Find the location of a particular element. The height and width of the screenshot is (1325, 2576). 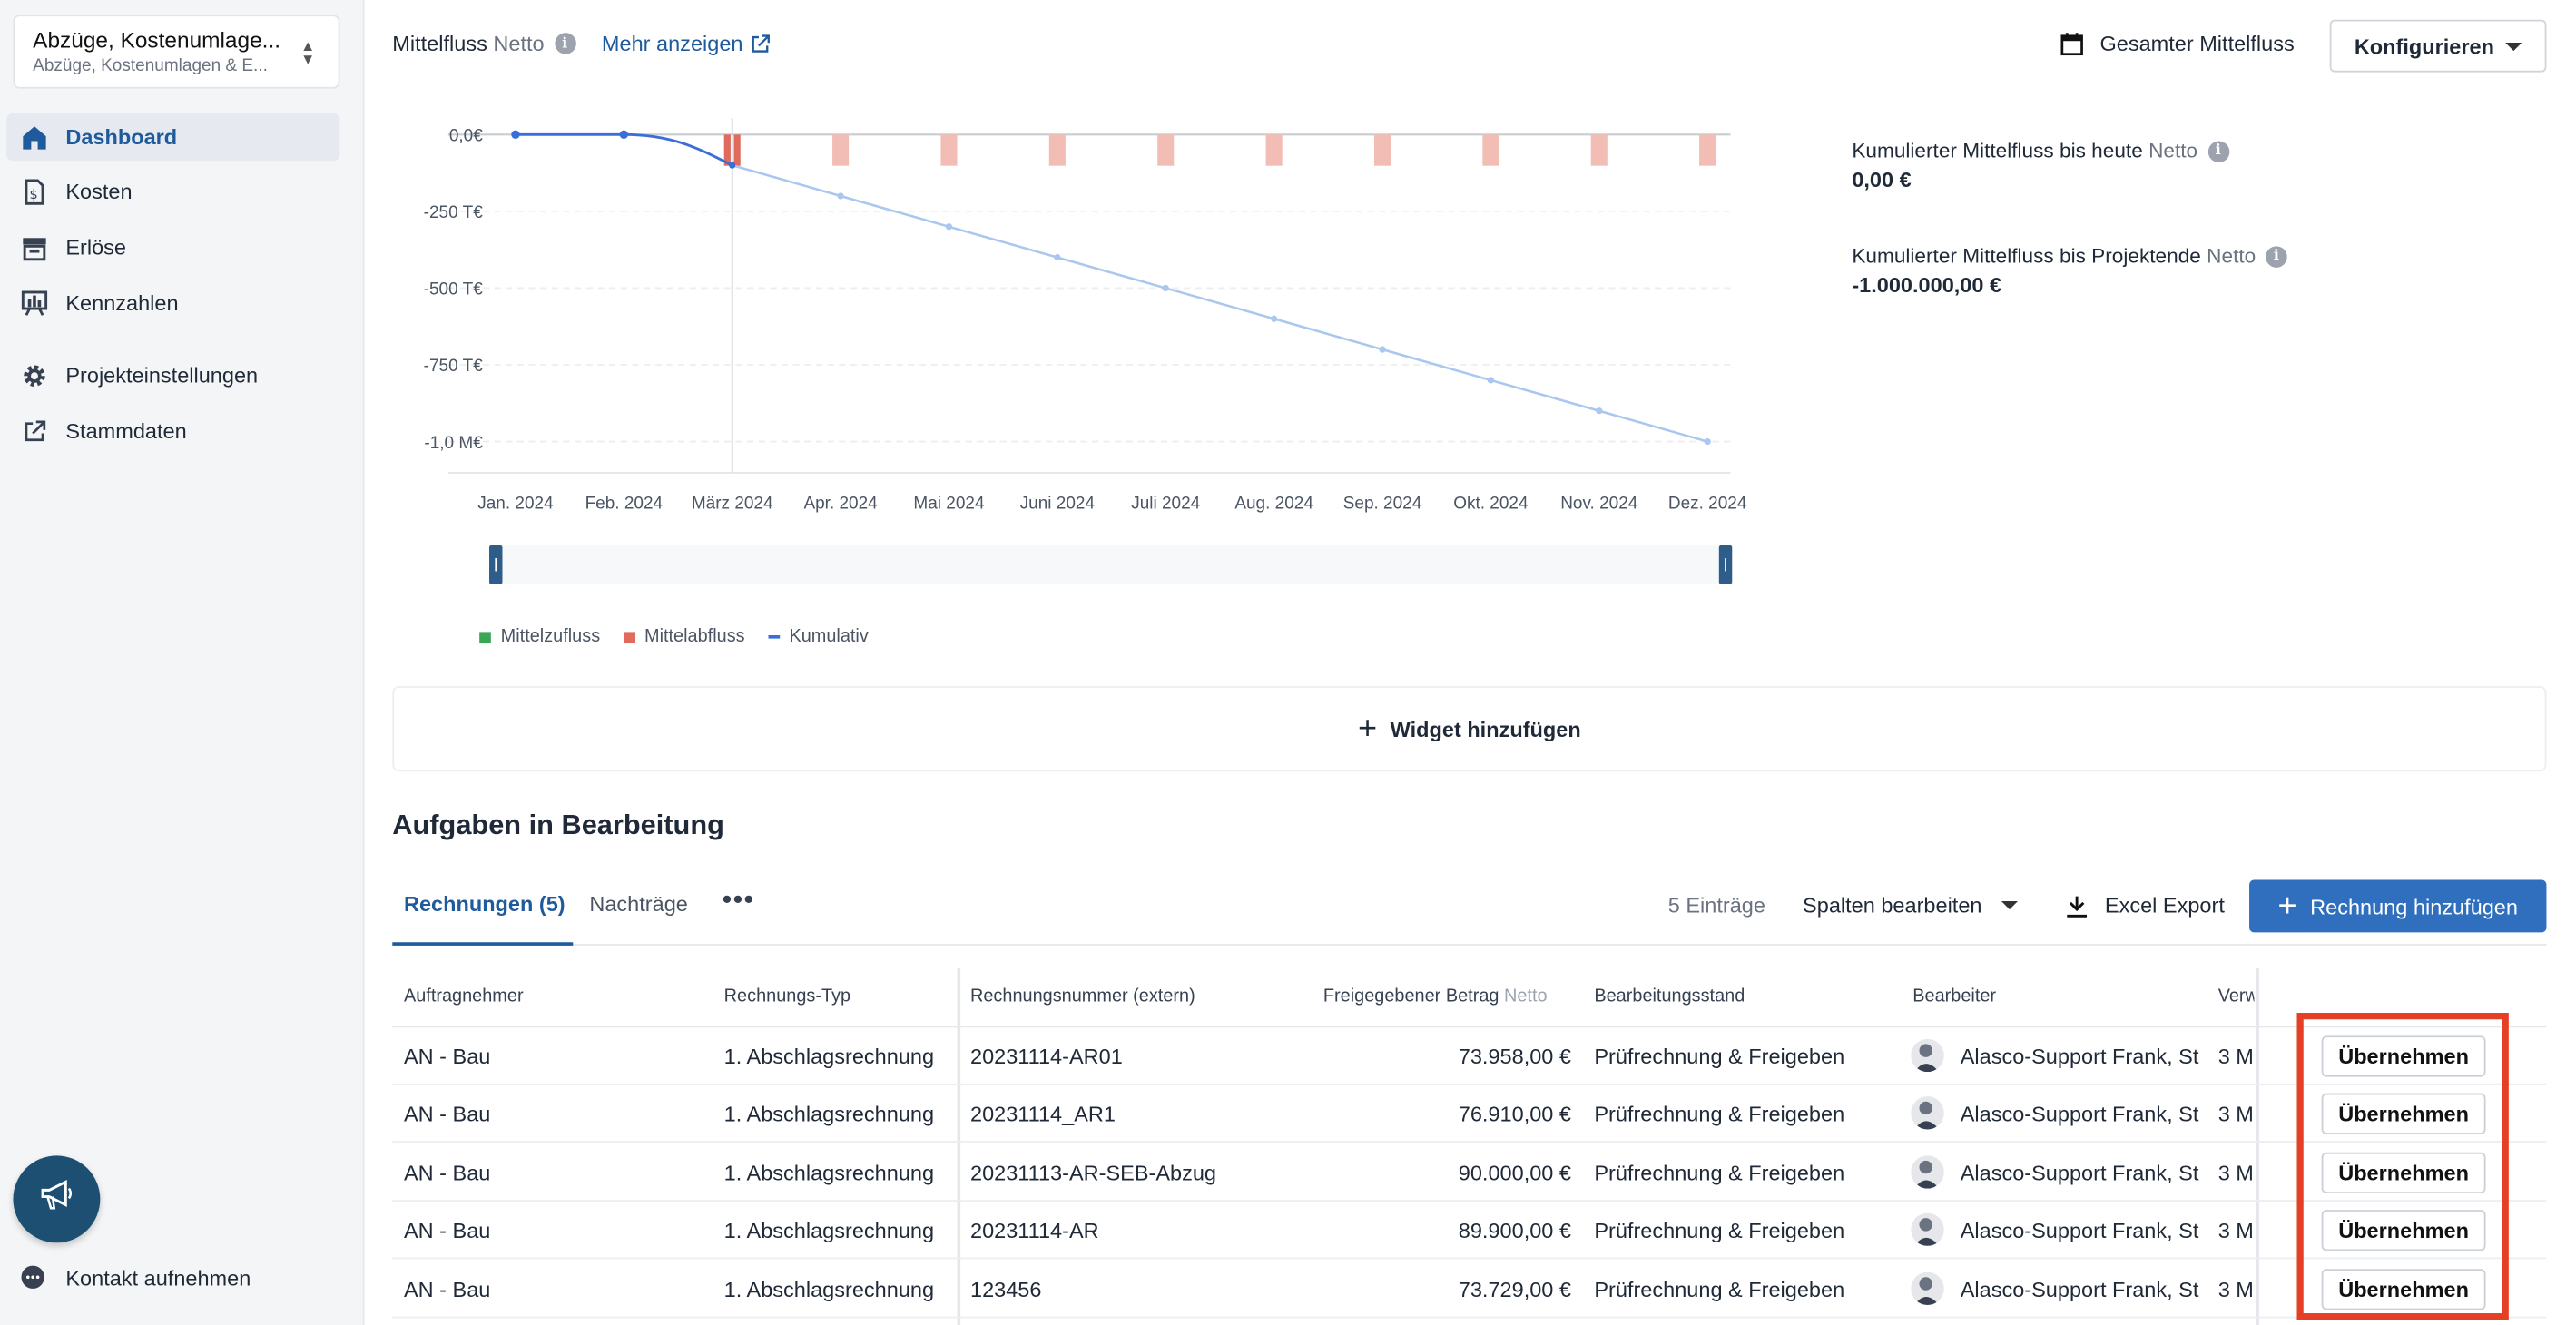

x-tick-label: Juli 2024 is located at coordinates (1165, 504).